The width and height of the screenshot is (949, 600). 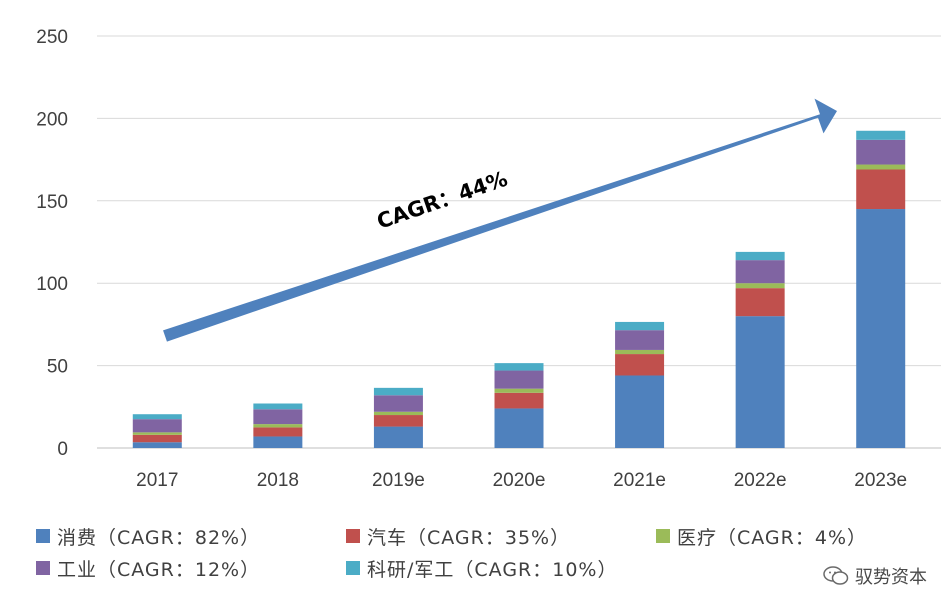 What do you see at coordinates (159, 569) in the screenshot?
I see `legend-label: 工业（CAGR：12%）` at bounding box center [159, 569].